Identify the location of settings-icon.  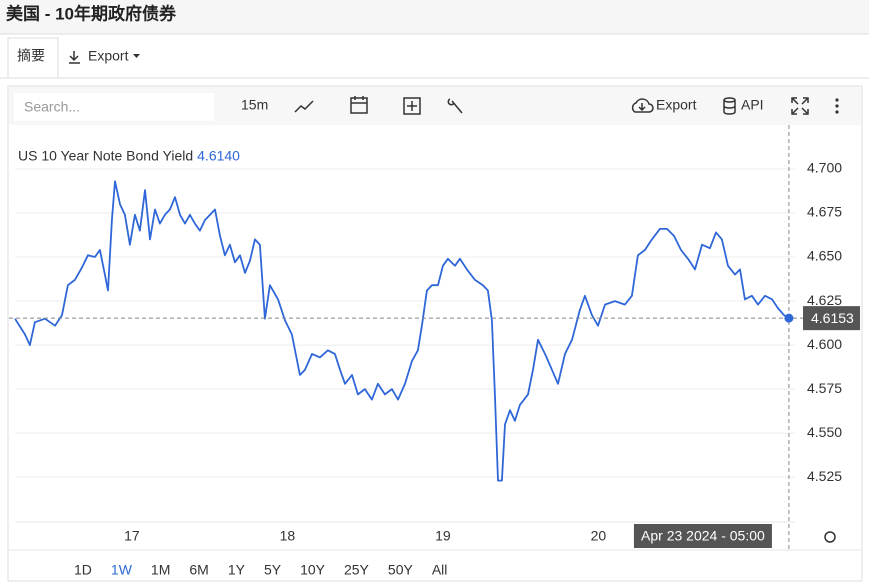
(830, 537).